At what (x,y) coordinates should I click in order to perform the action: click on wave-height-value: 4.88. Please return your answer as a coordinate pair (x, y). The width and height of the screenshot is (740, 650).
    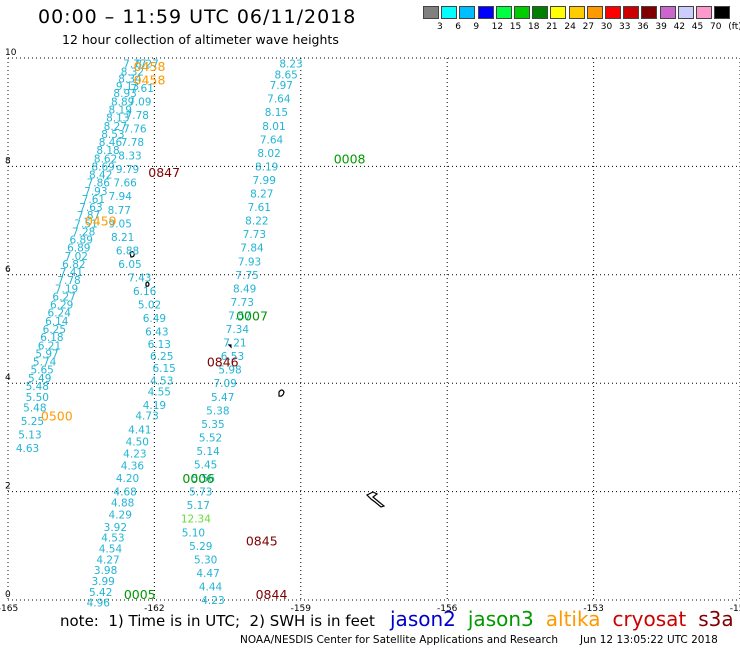
    Looking at the image, I should click on (122, 503).